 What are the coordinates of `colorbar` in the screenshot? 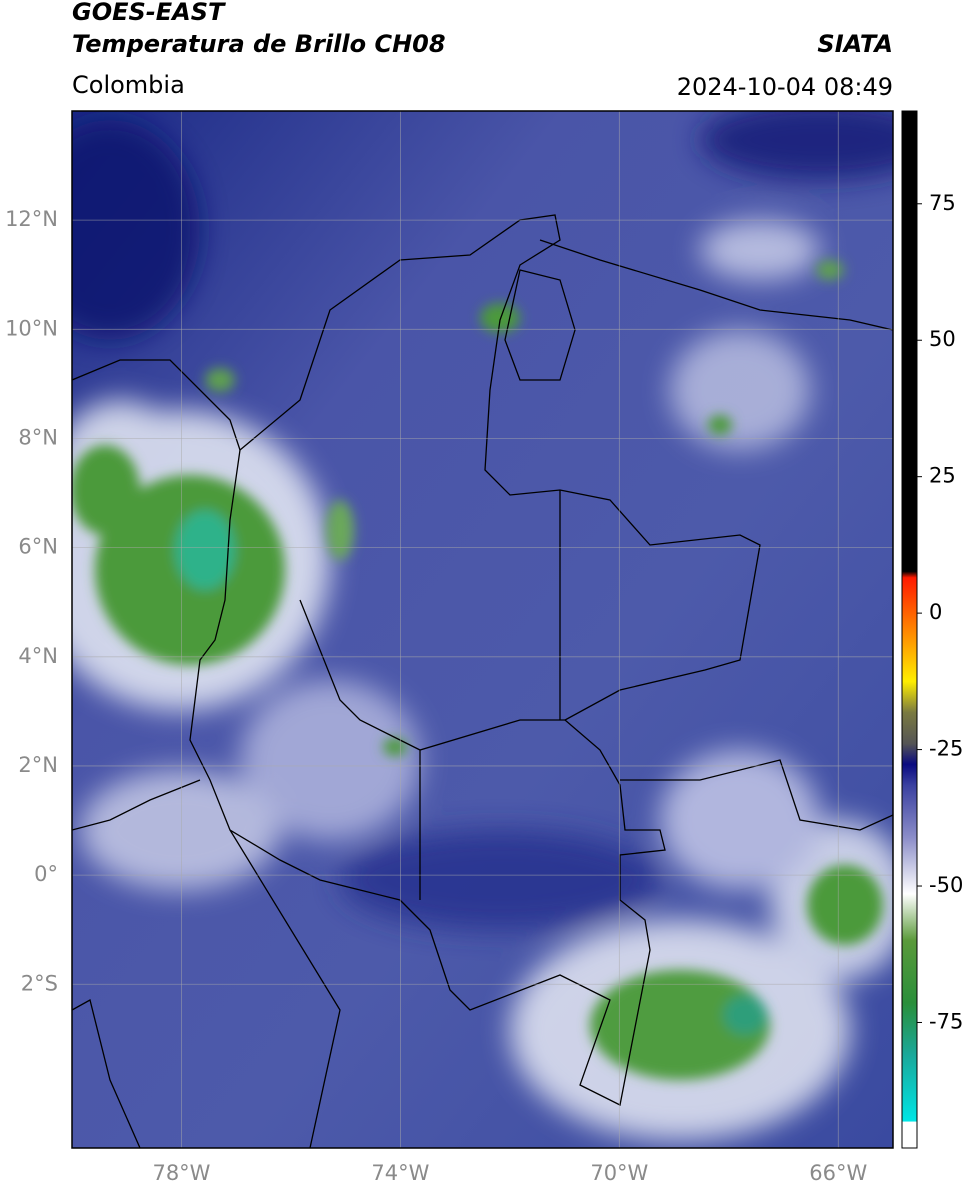 It's located at (909, 629).